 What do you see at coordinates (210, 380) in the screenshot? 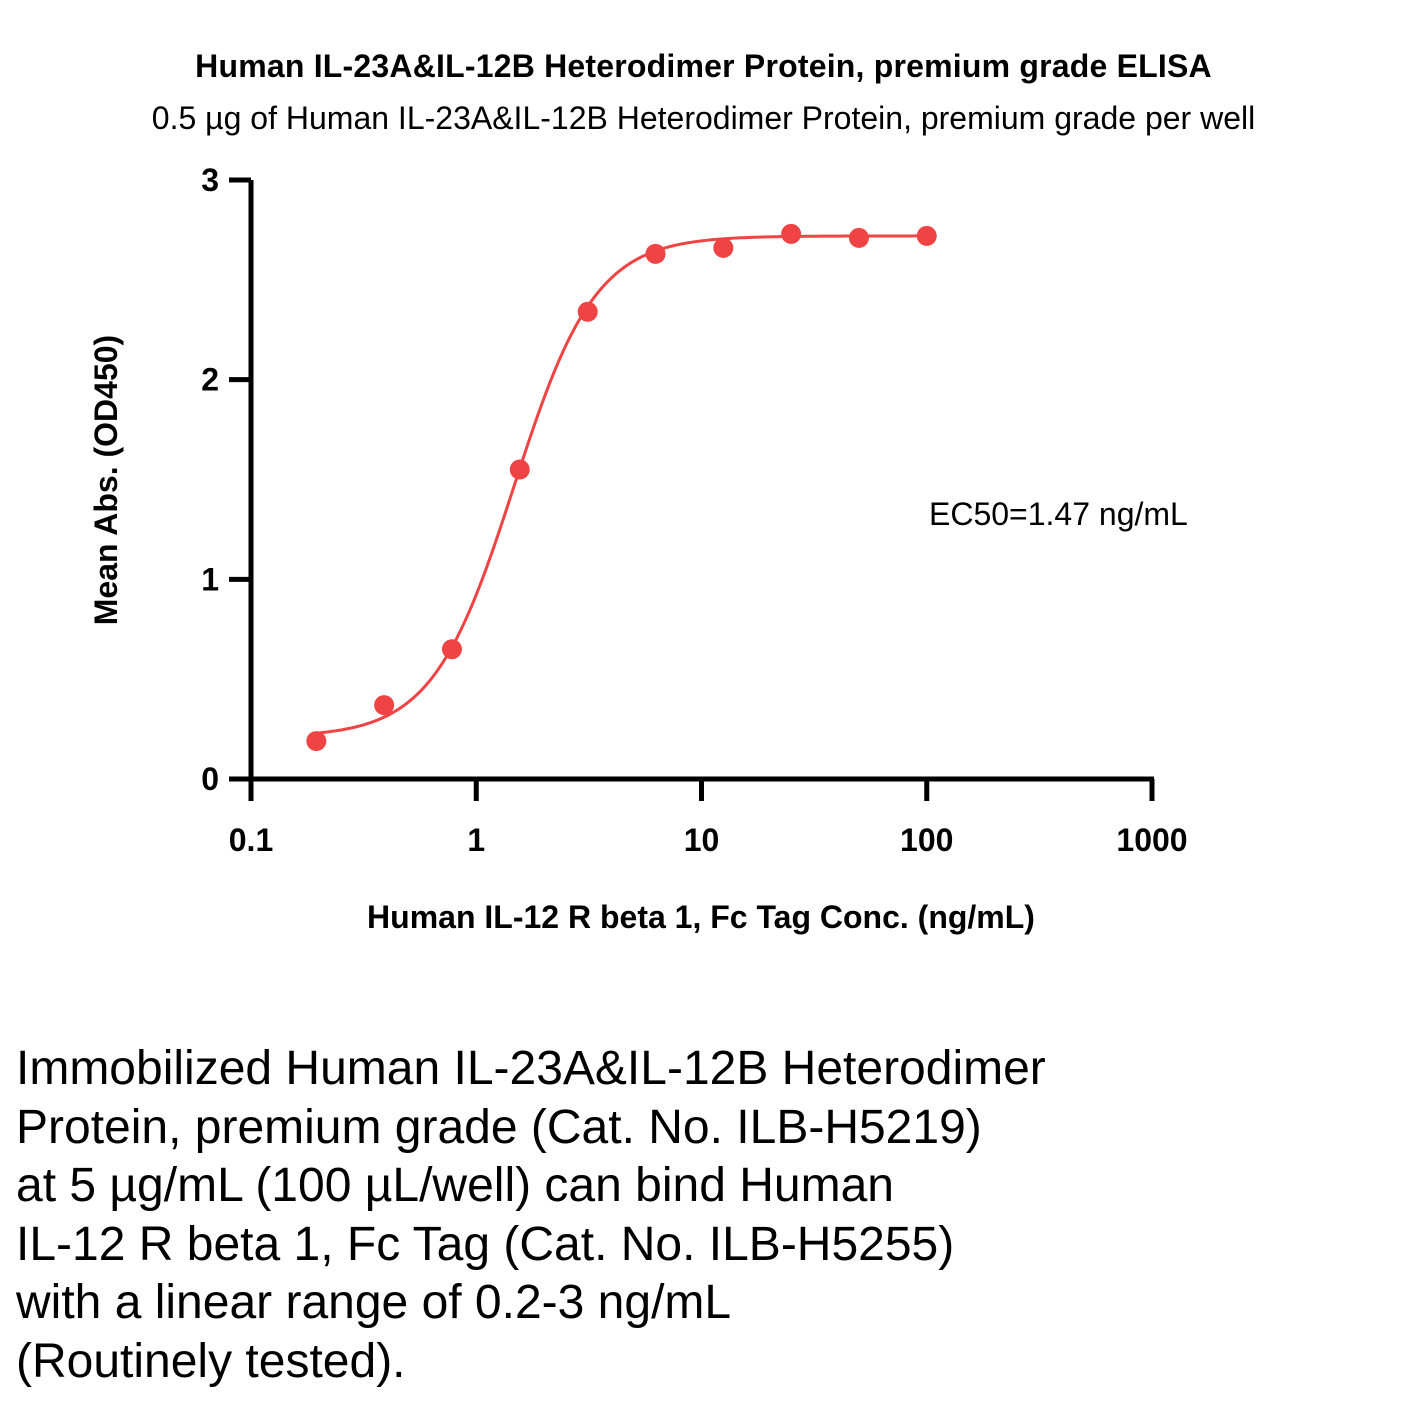
I see `y-tick-label: 2` at bounding box center [210, 380].